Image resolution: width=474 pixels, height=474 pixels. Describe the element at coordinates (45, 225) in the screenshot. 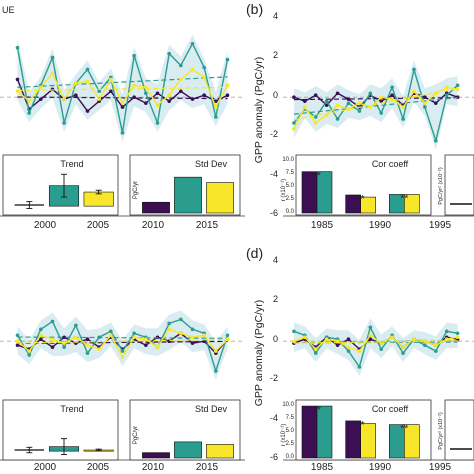

I see `xtick-label: 2000` at that location.